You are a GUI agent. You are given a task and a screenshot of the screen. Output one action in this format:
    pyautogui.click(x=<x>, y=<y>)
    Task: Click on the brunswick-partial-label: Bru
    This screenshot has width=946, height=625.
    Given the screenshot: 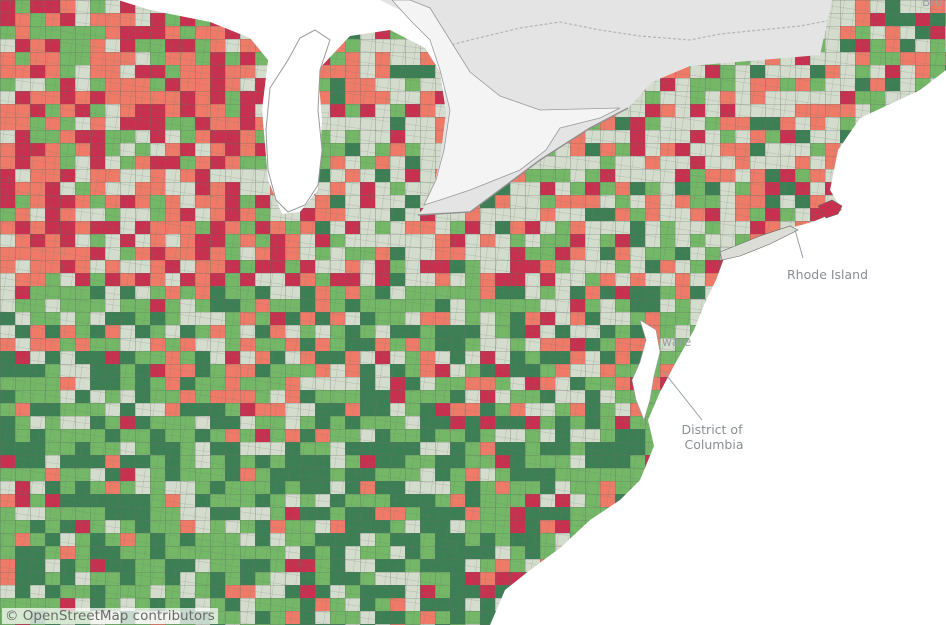 What is the action you would take?
    pyautogui.click(x=932, y=4)
    